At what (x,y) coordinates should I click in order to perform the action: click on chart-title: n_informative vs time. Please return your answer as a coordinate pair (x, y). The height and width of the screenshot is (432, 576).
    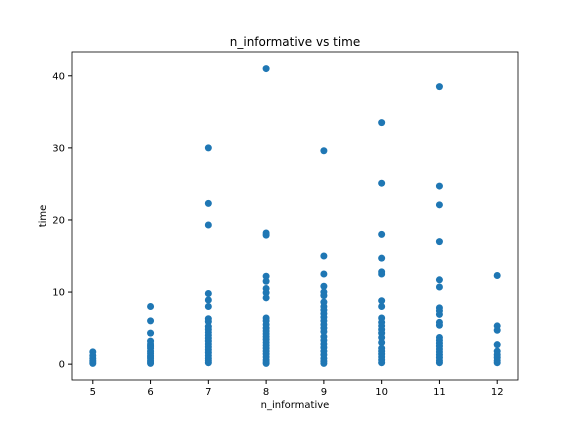
    Looking at the image, I should click on (295, 42).